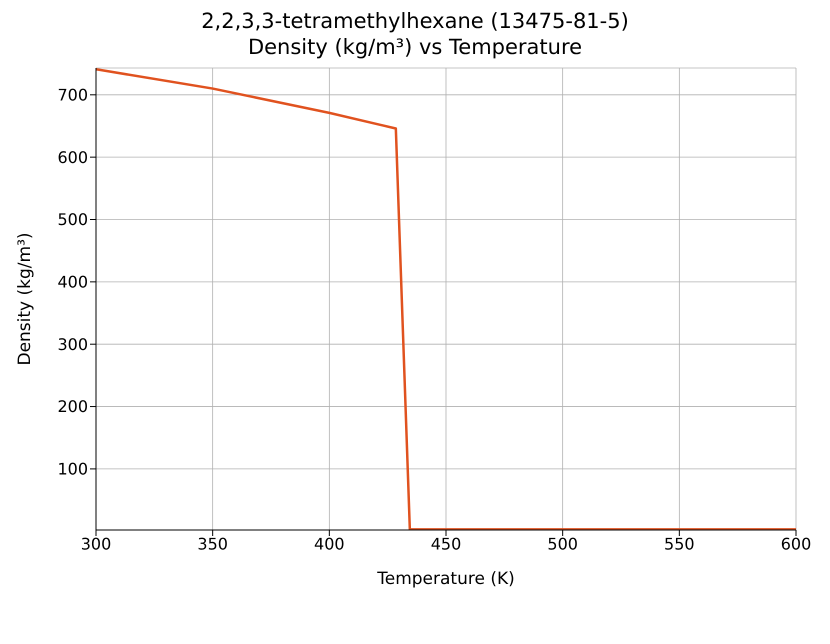 The image size is (830, 644). What do you see at coordinates (329, 544) in the screenshot?
I see `x-tick-label: 400` at bounding box center [329, 544].